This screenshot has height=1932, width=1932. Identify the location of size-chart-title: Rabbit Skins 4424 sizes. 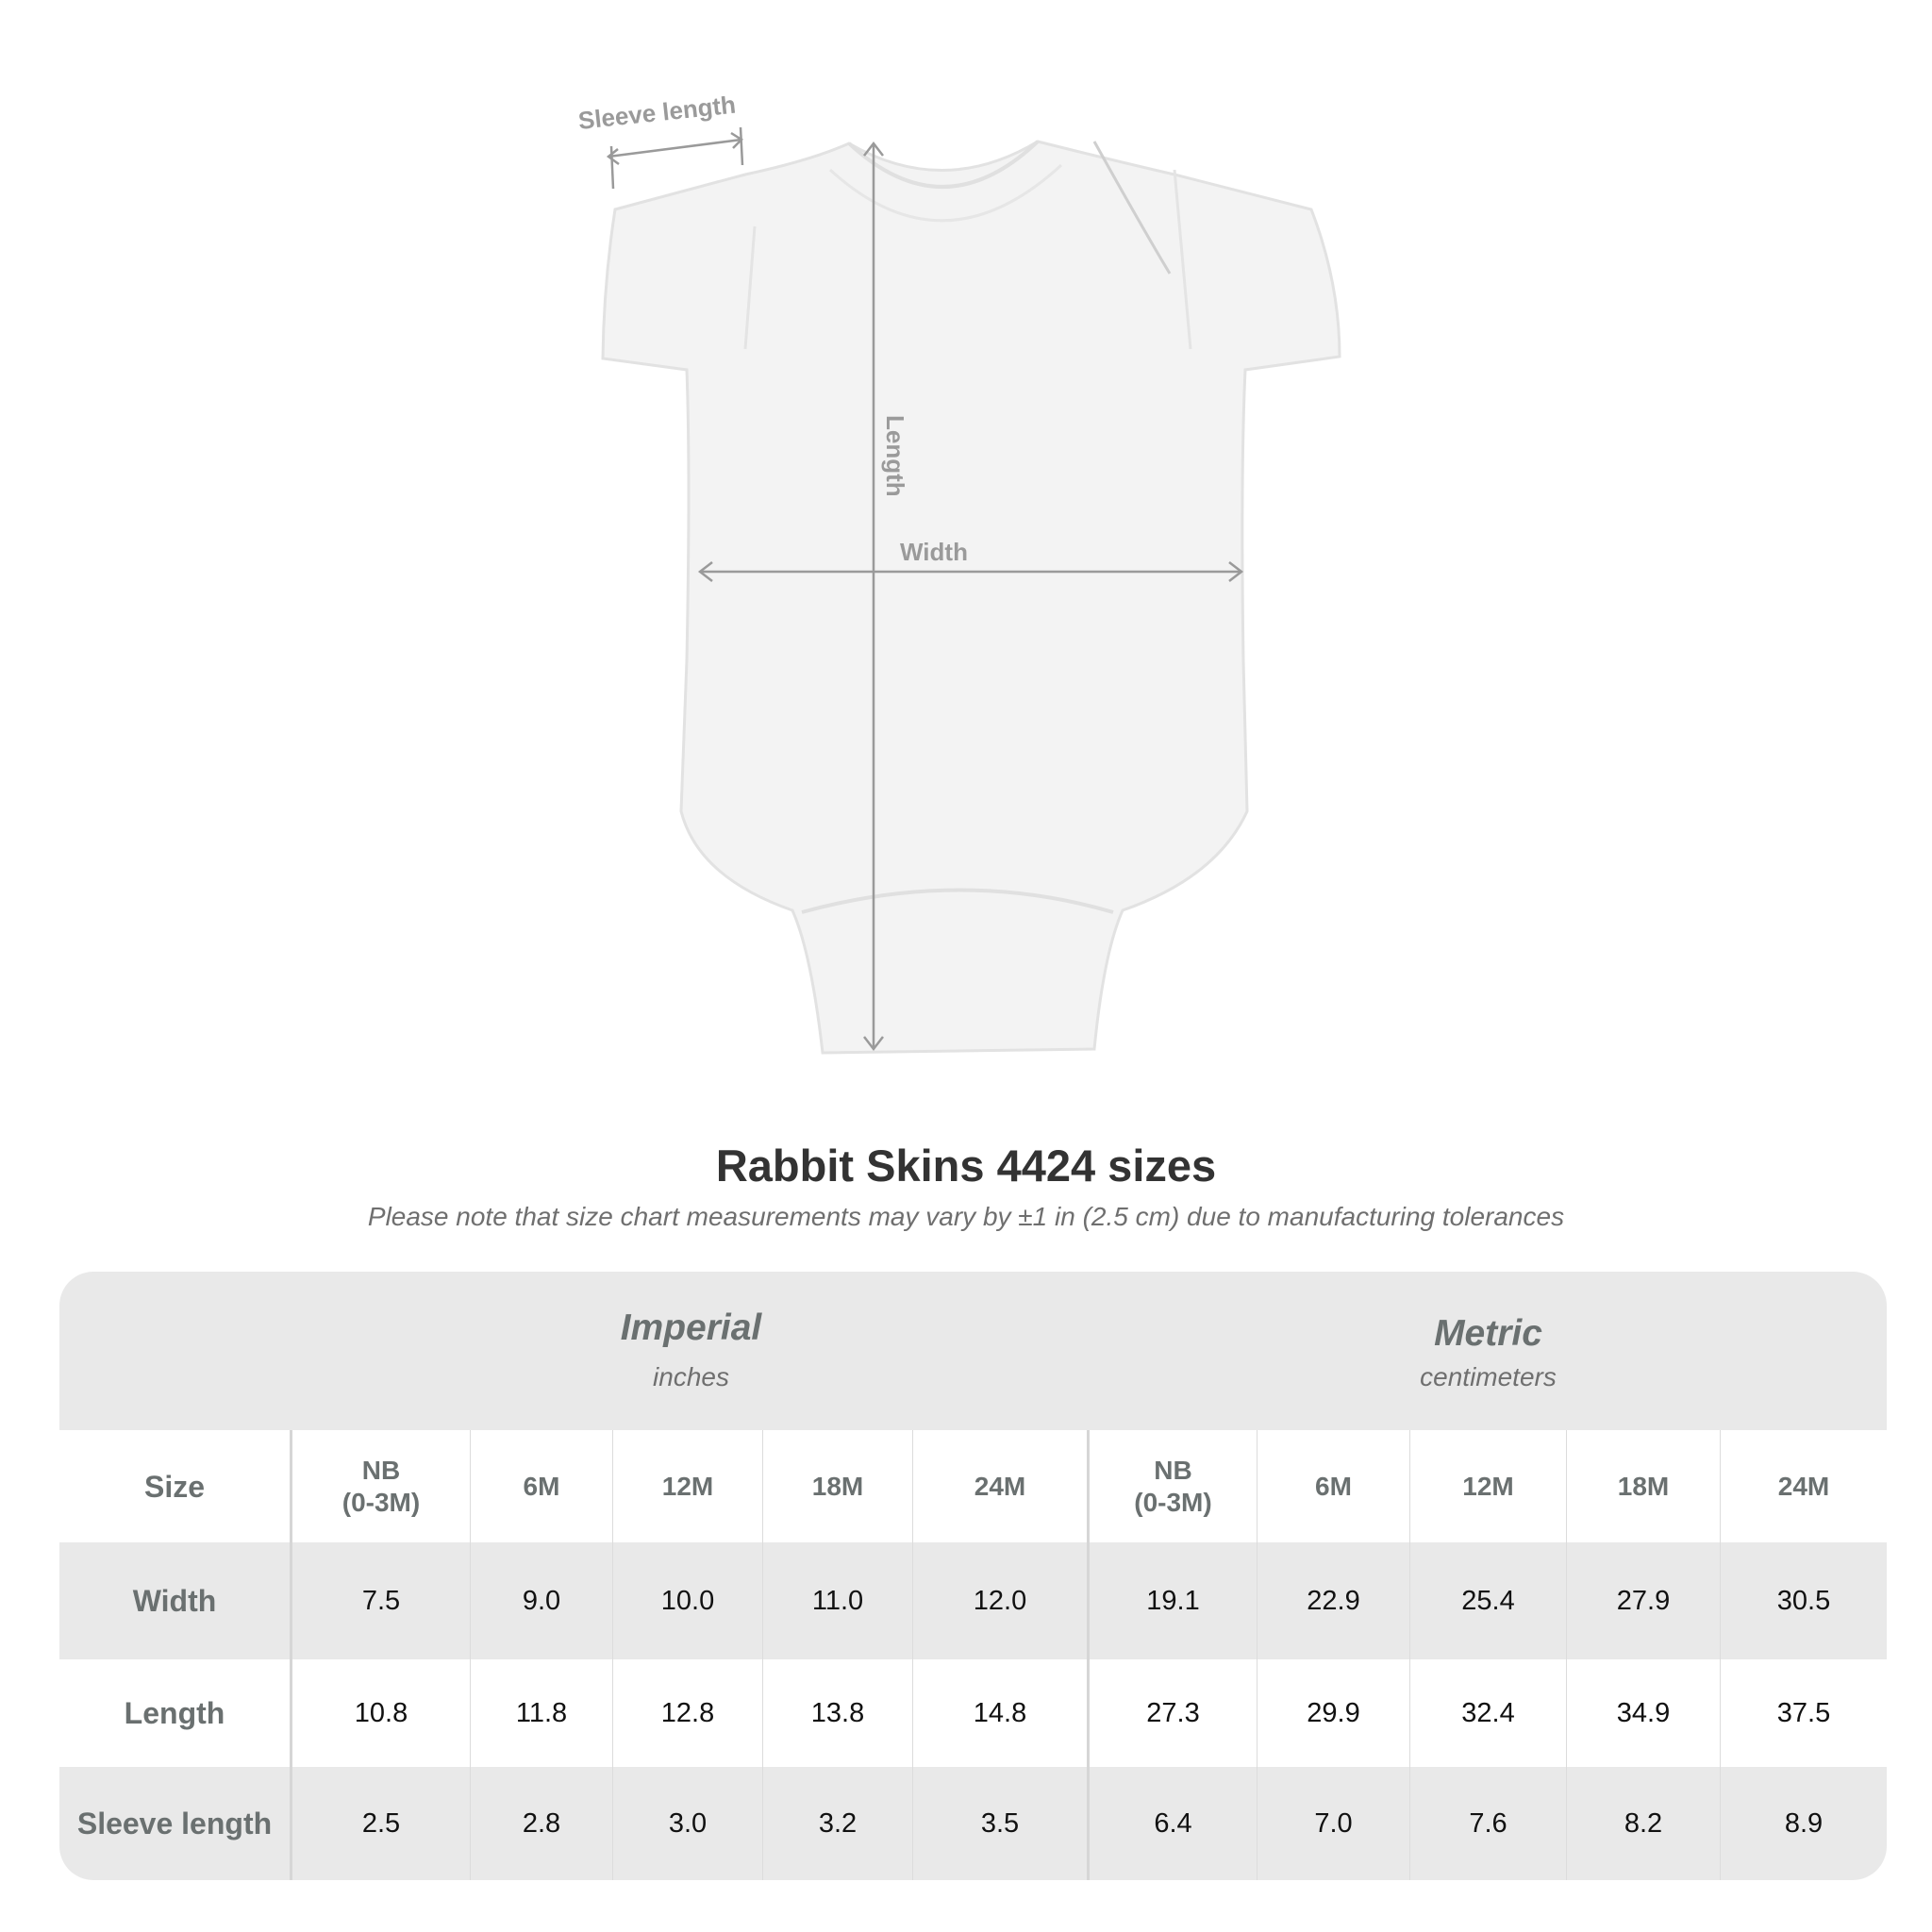
(966, 1166).